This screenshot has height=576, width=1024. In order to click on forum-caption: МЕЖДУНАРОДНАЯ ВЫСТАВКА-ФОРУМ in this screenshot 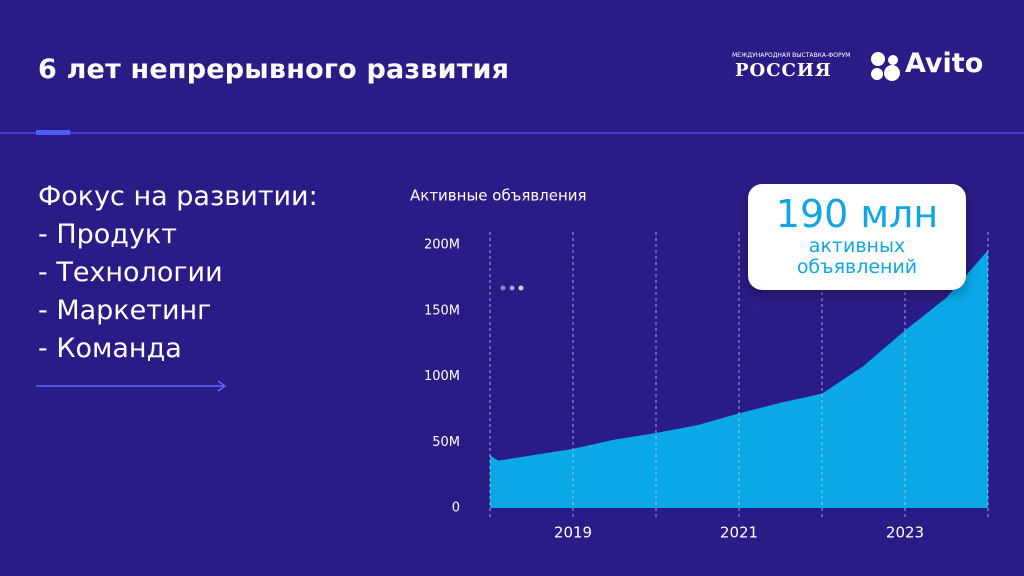, I will do `click(791, 55)`.